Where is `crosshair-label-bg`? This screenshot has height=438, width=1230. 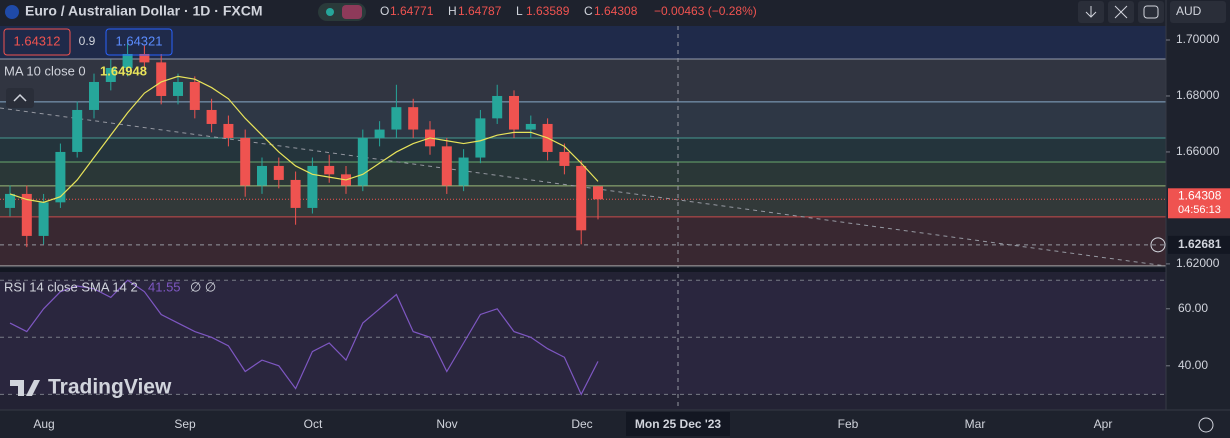
crosshair-label-bg is located at coordinates (1199, 244).